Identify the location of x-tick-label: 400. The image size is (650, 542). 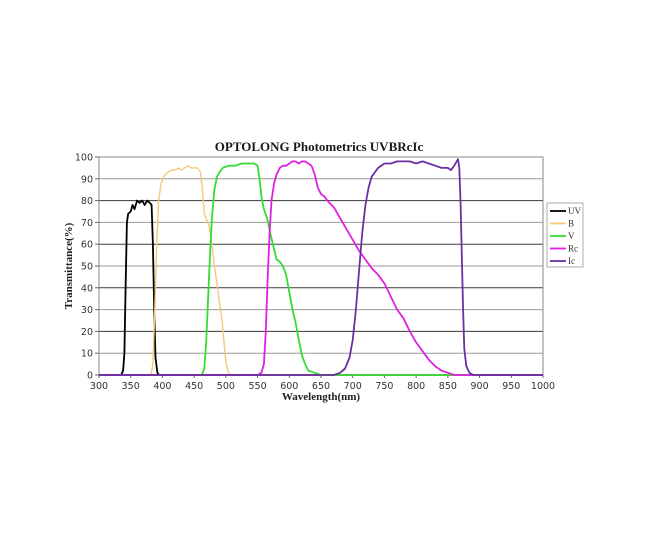
(162, 386).